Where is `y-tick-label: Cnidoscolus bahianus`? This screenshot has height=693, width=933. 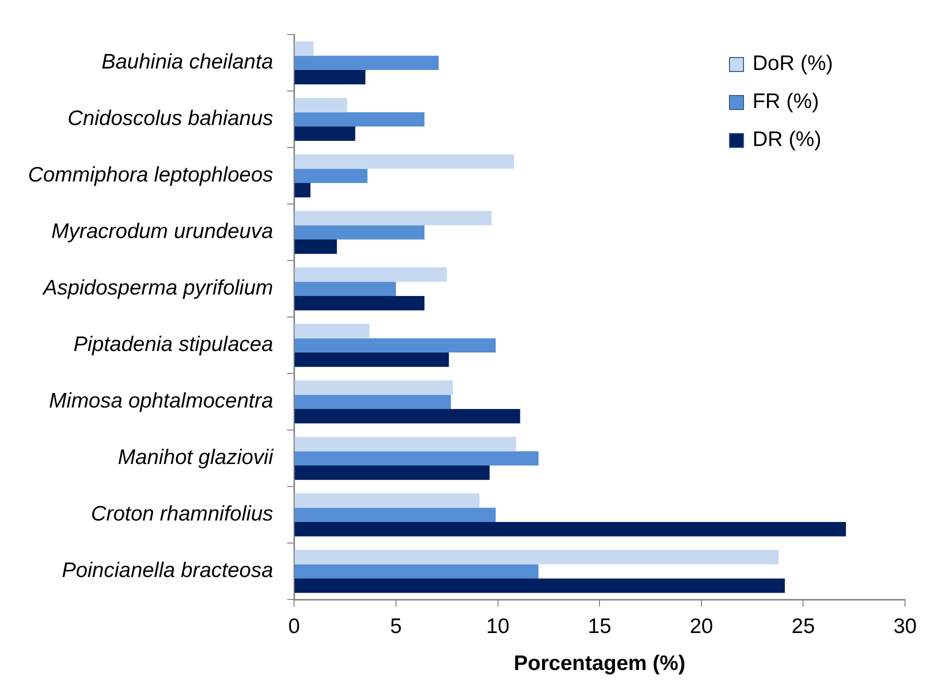
y-tick-label: Cnidoscolus bahianus is located at coordinates (171, 118).